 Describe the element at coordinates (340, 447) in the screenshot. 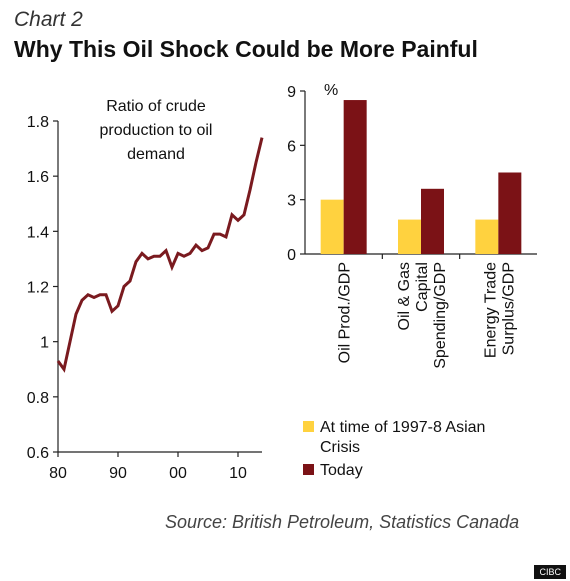

I see `legend-label-line: Crisis` at that location.